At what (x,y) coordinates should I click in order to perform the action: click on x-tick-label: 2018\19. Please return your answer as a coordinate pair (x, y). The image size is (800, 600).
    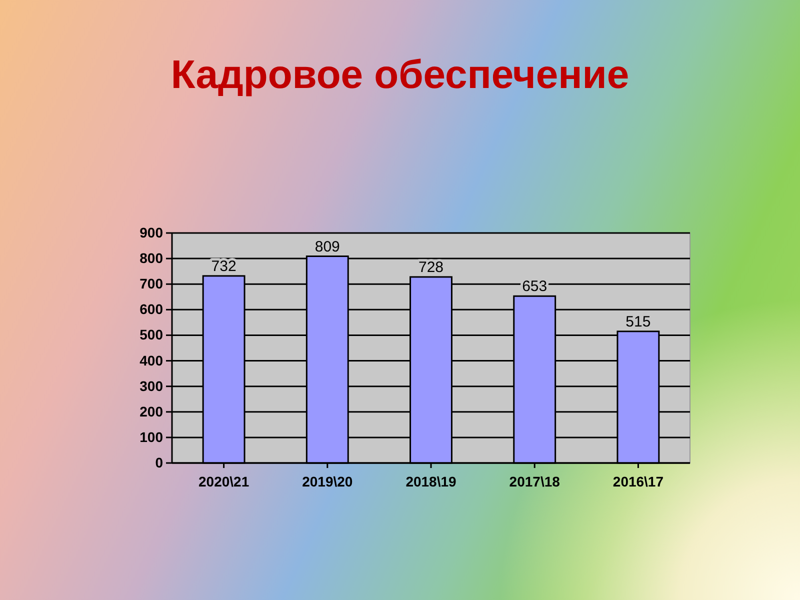
    Looking at the image, I should click on (431, 481).